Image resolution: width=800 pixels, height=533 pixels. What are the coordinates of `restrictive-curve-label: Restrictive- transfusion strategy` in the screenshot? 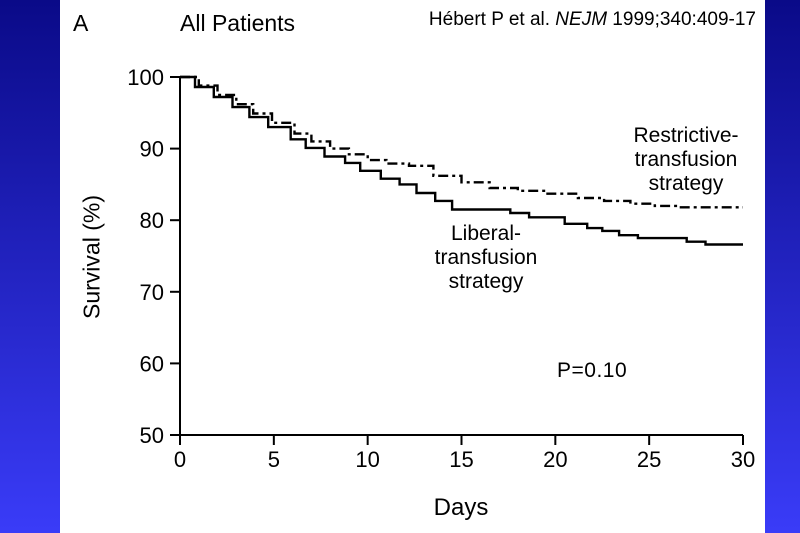 It's located at (685, 160).